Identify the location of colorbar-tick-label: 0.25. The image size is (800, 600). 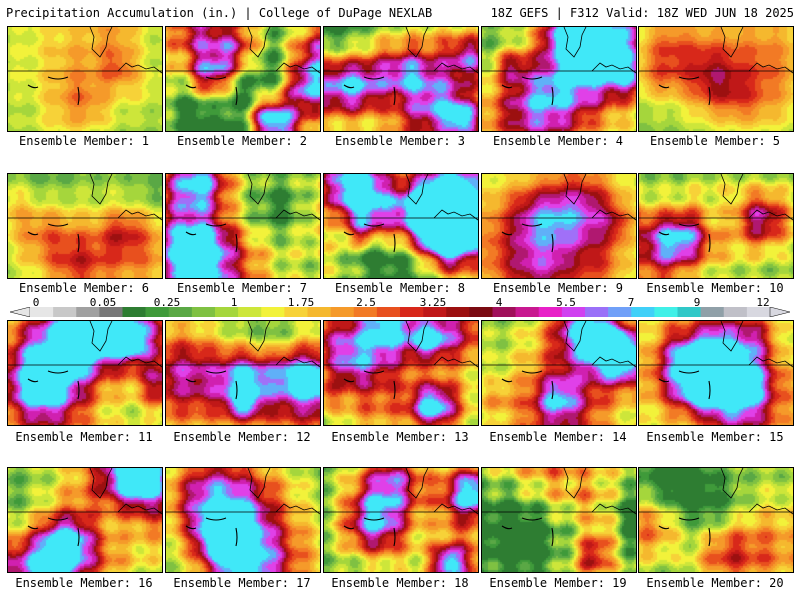
(167, 302).